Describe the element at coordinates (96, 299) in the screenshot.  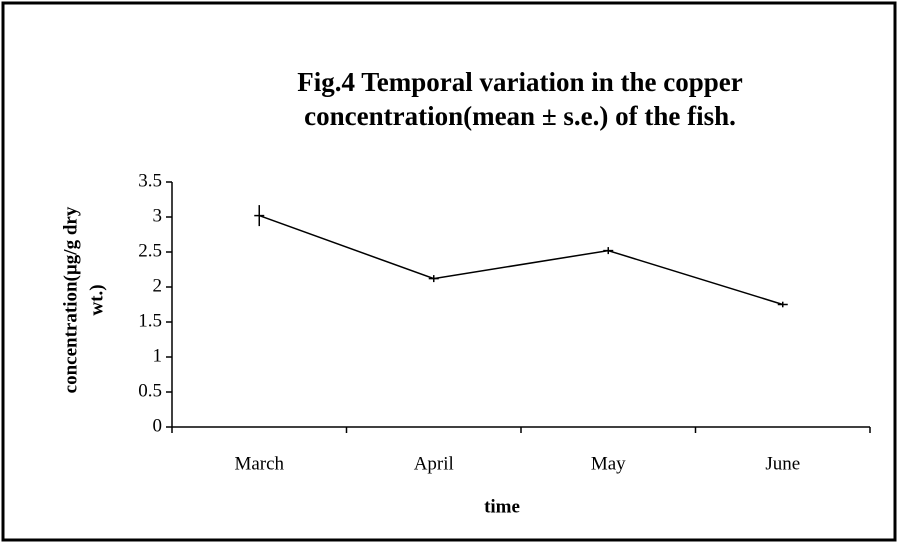
I see `y-axis-title: wt.)` at that location.